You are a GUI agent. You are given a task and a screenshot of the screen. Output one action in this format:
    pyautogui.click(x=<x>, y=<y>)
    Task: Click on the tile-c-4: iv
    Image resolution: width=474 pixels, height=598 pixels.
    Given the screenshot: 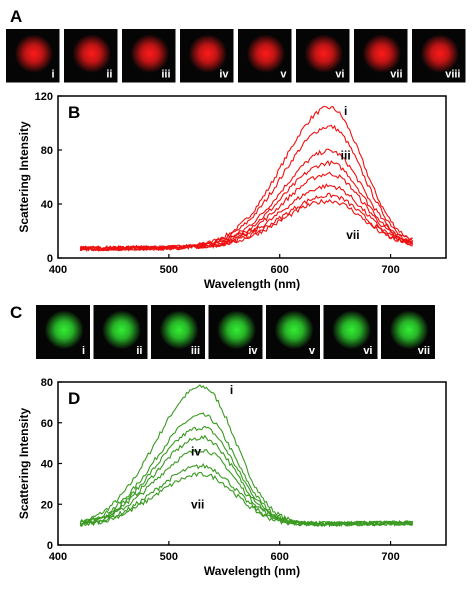 What is the action you would take?
    pyautogui.click(x=235, y=332)
    